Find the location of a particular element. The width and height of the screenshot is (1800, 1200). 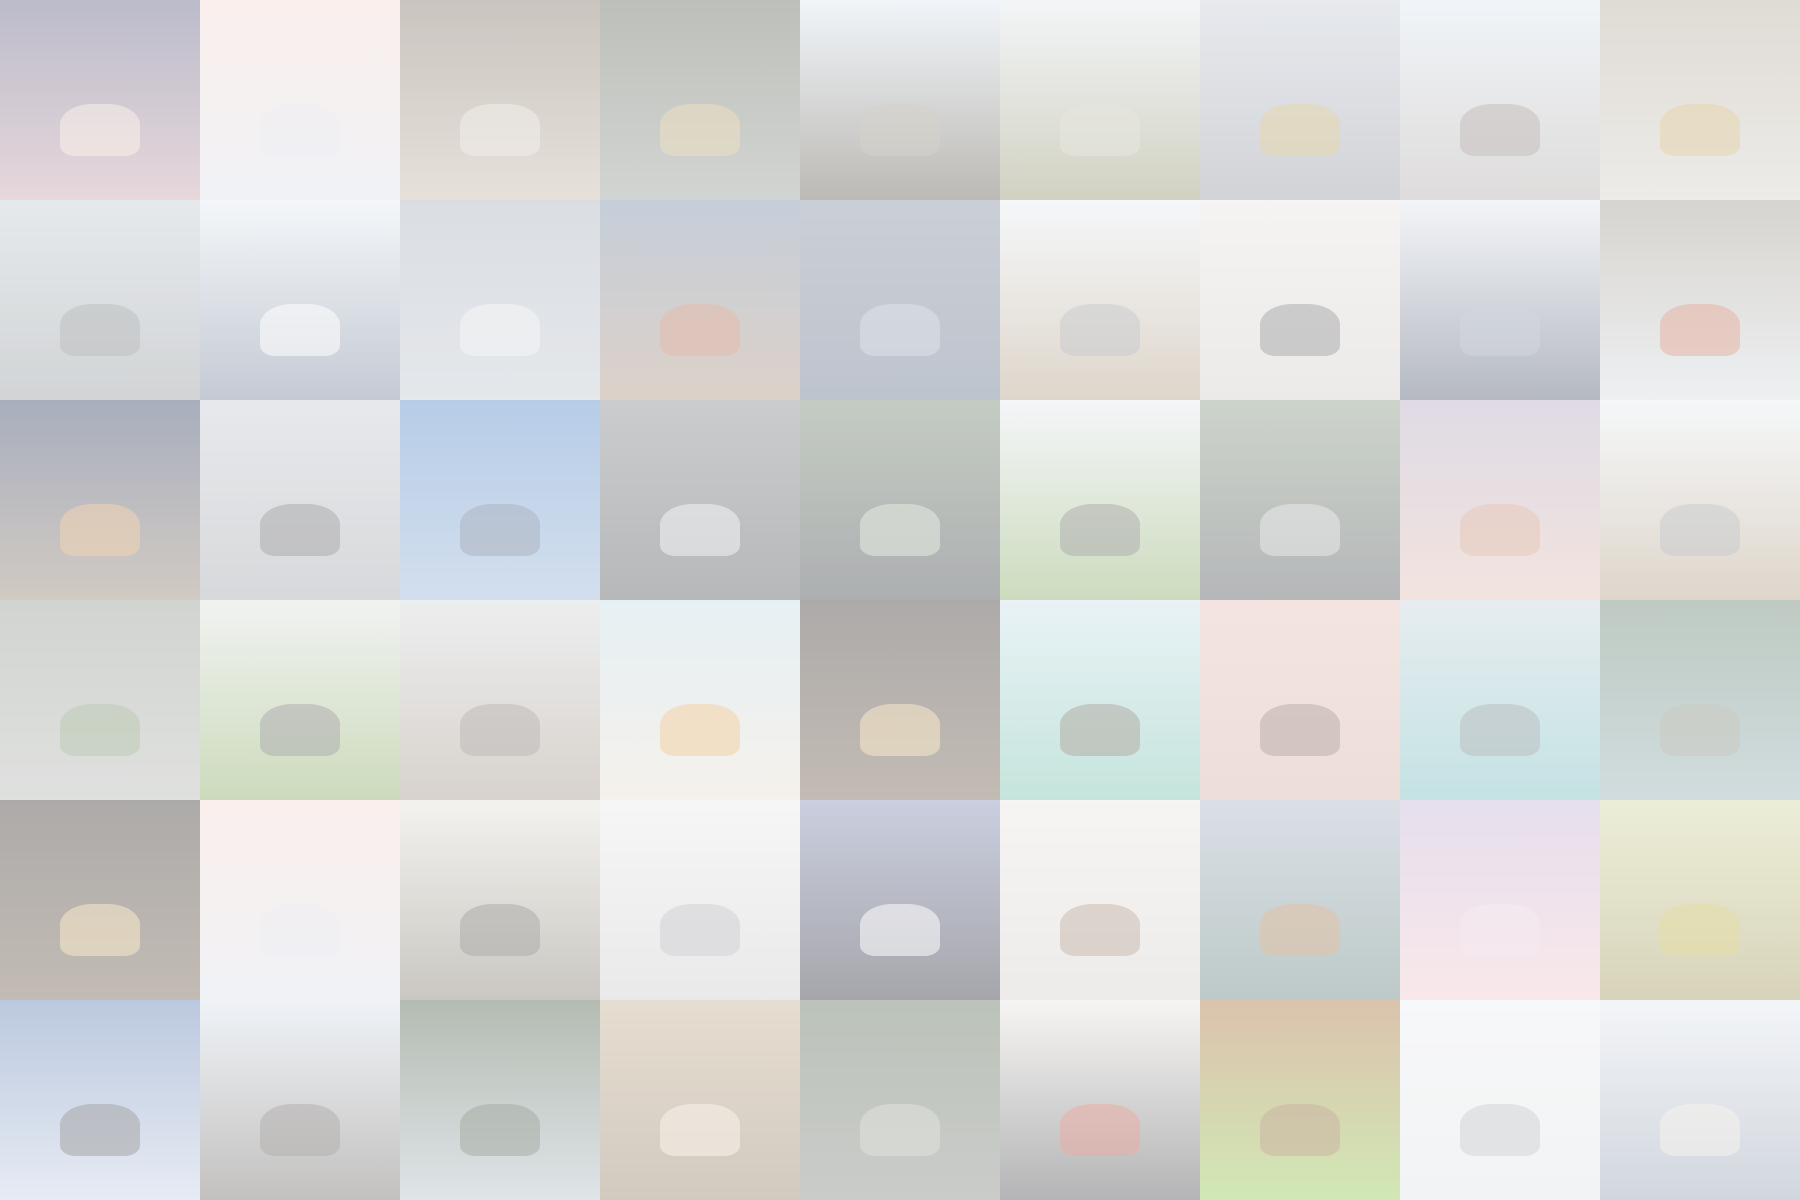

lake-wader-icon is located at coordinates (500, 500).